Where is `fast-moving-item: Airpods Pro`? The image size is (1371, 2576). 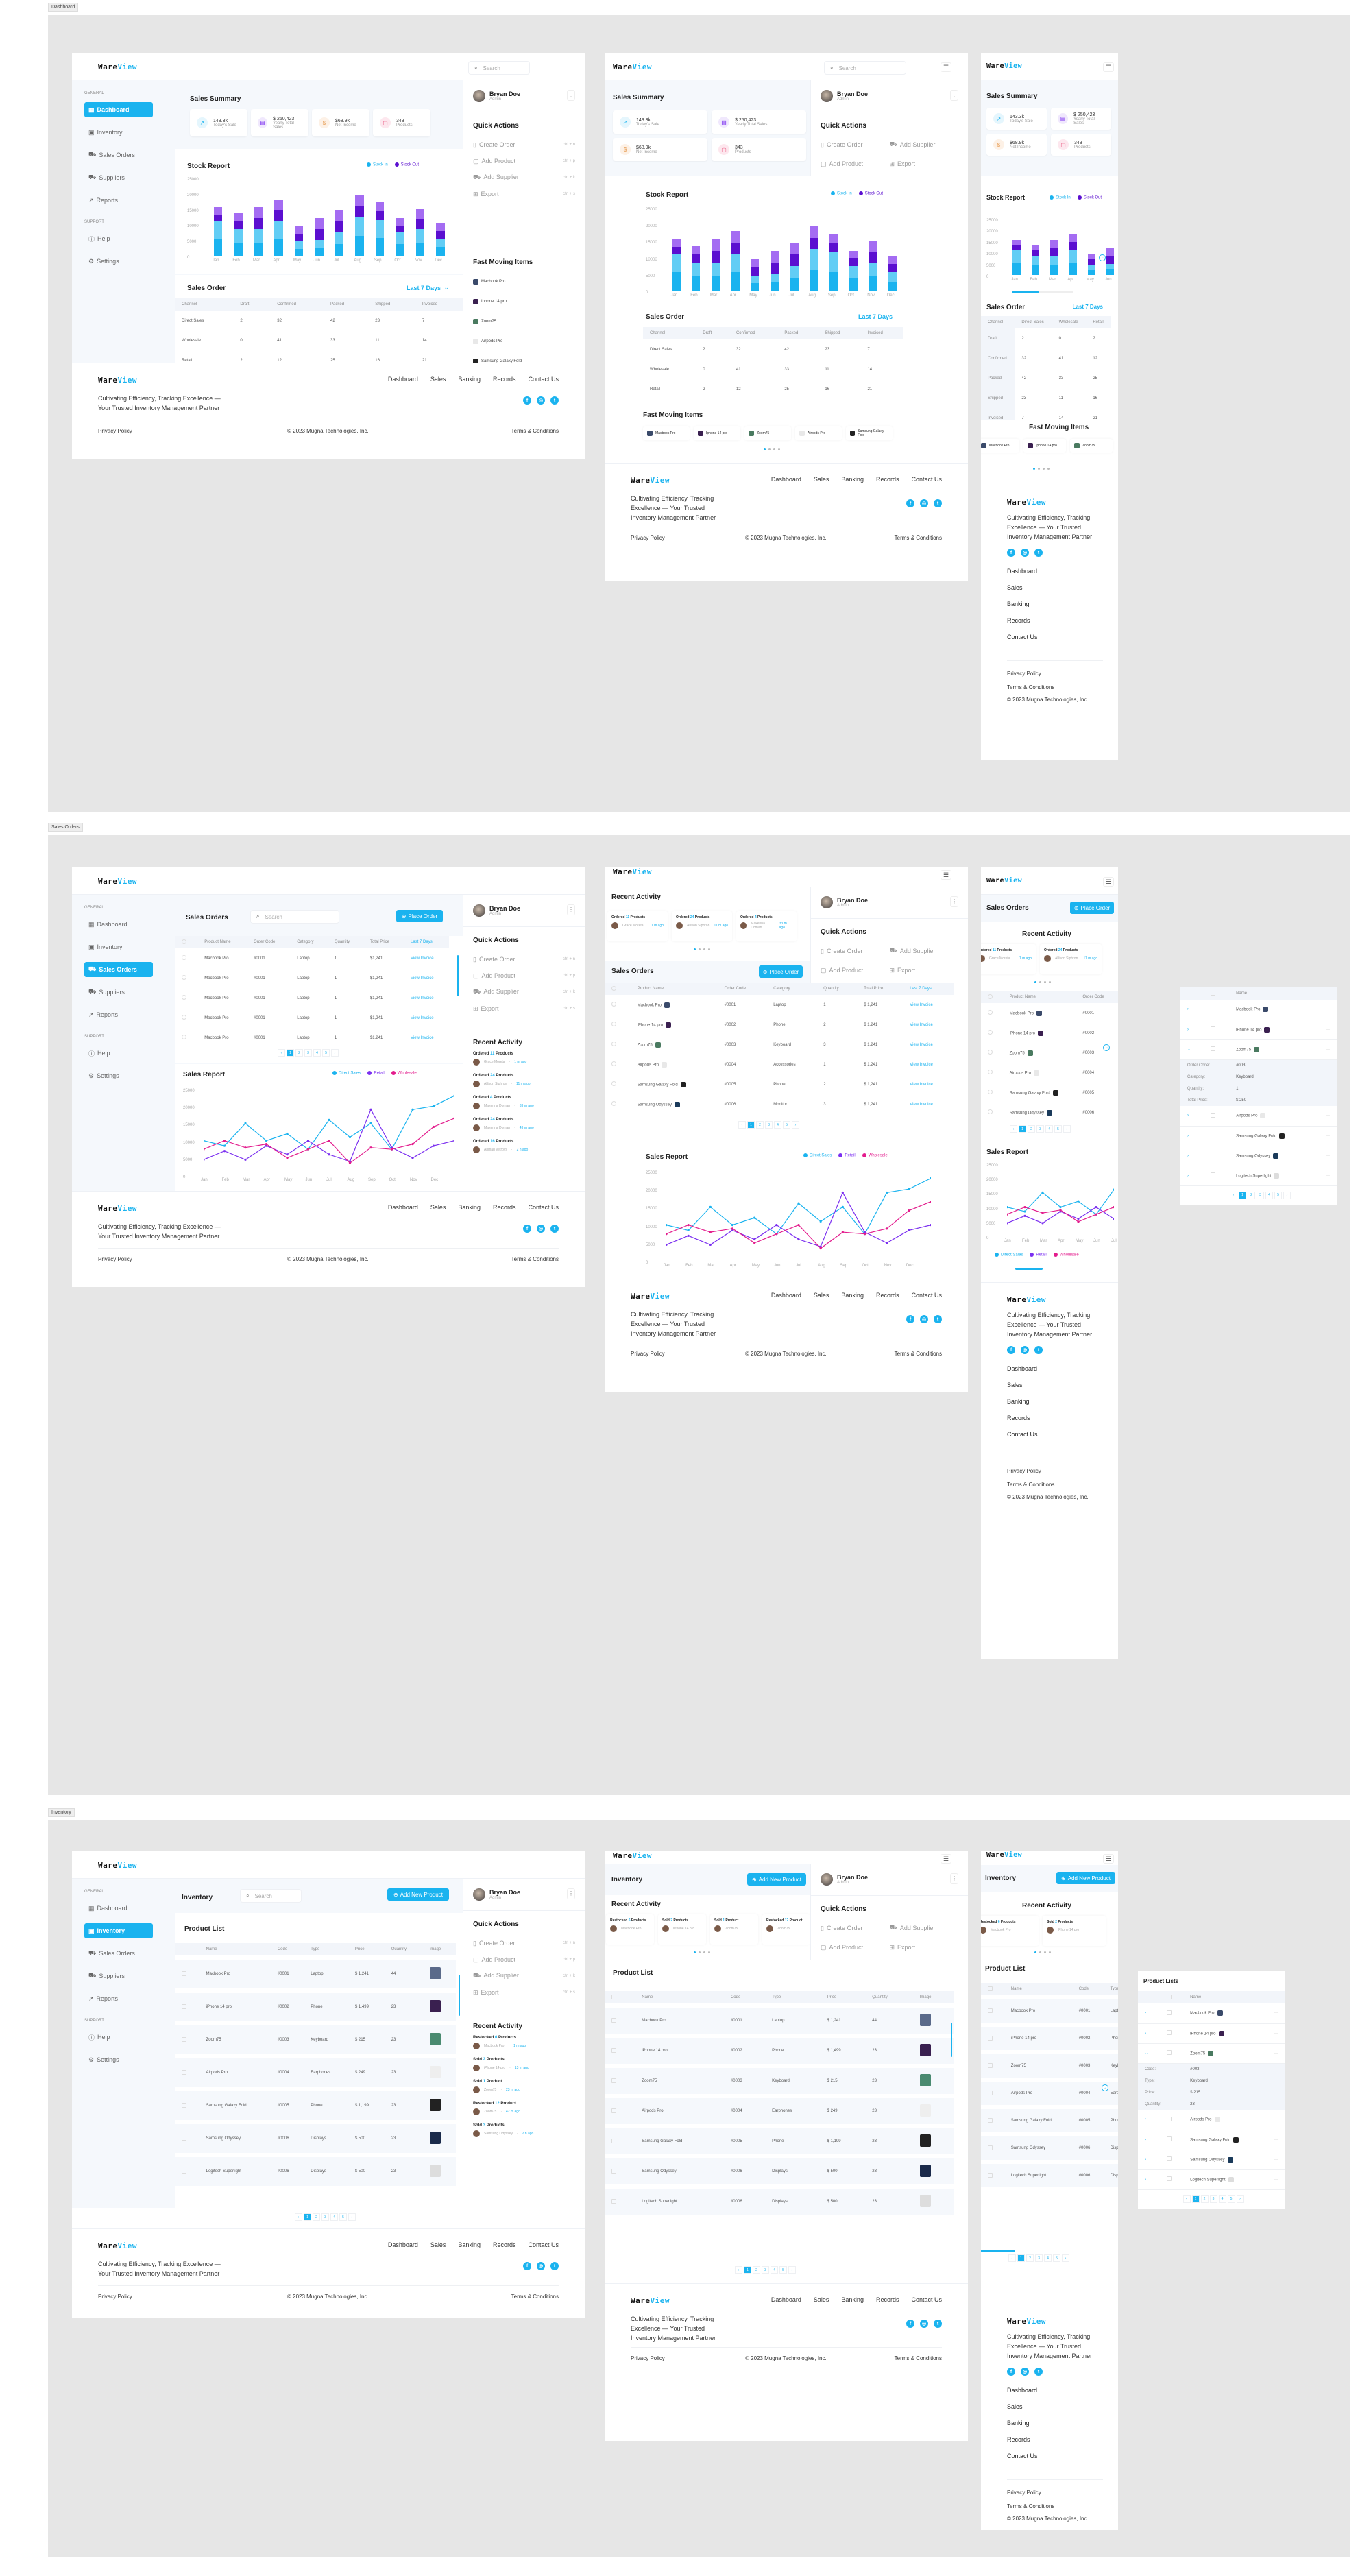
fast-moving-item: Airpods Pro is located at coordinates (503, 341).